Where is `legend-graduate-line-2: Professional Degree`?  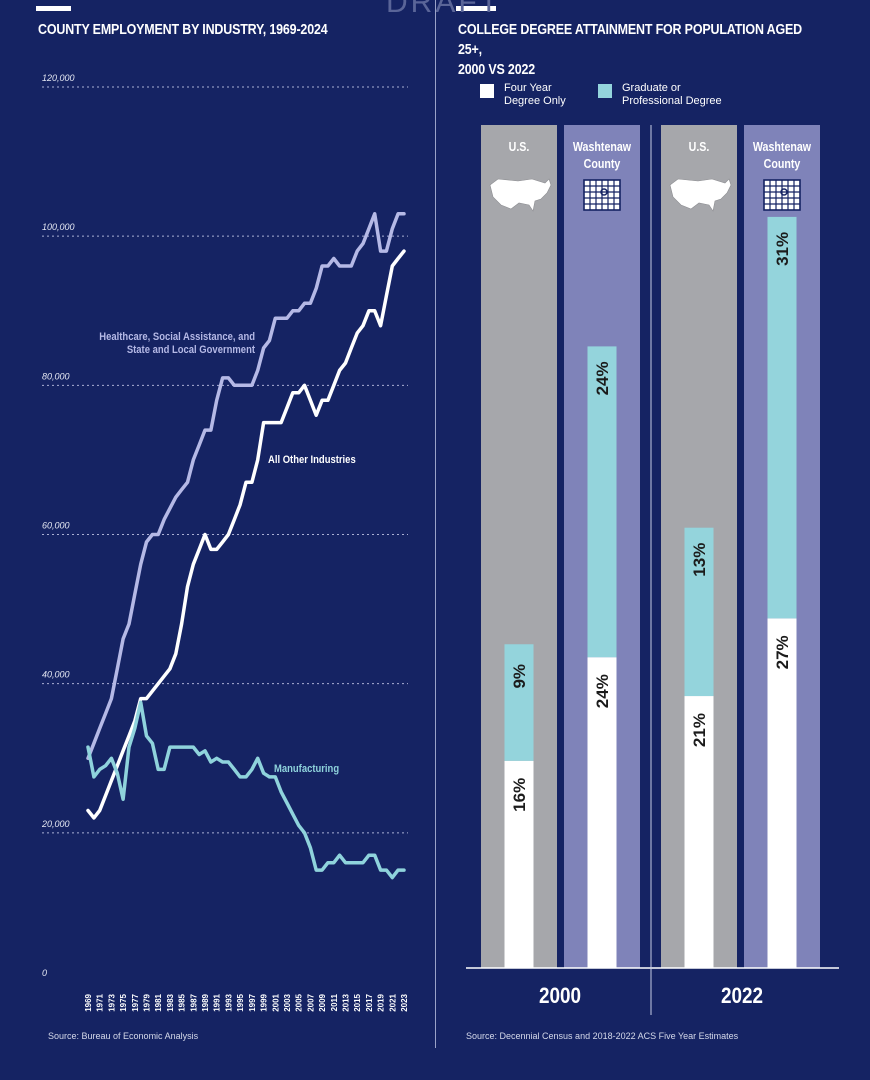 legend-graduate-line-2: Professional Degree is located at coordinates (672, 101).